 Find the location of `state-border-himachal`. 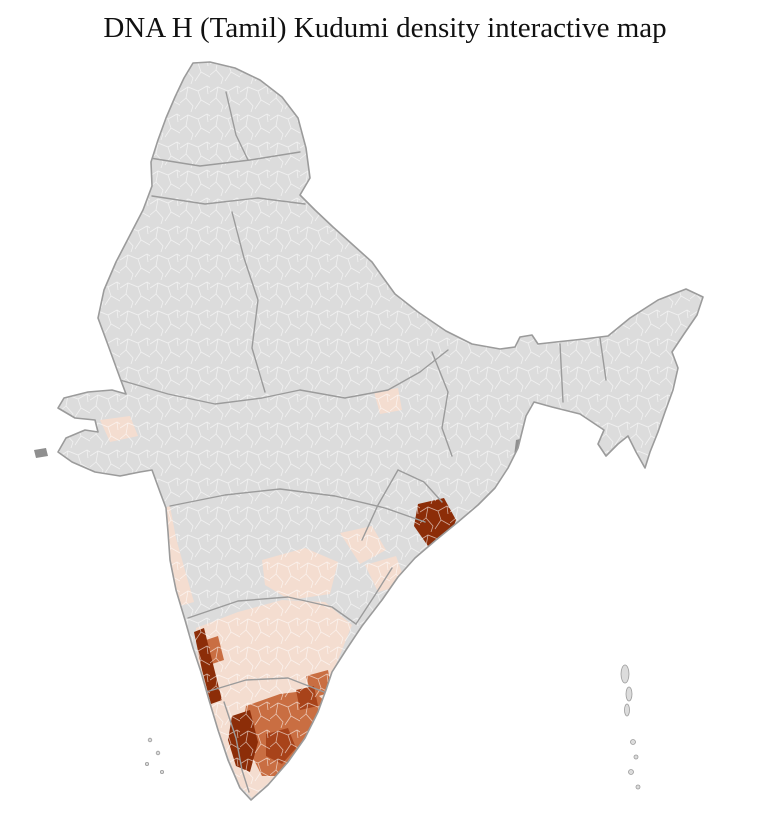

state-border-himachal is located at coordinates (228, 200).